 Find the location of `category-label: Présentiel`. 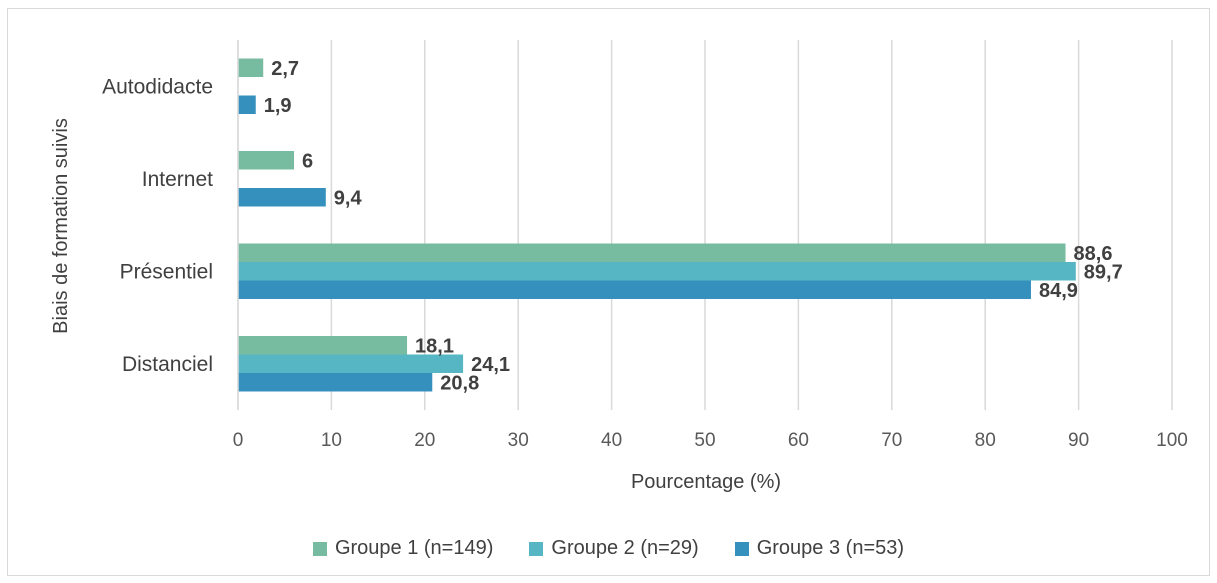

category-label: Présentiel is located at coordinates (166, 271).